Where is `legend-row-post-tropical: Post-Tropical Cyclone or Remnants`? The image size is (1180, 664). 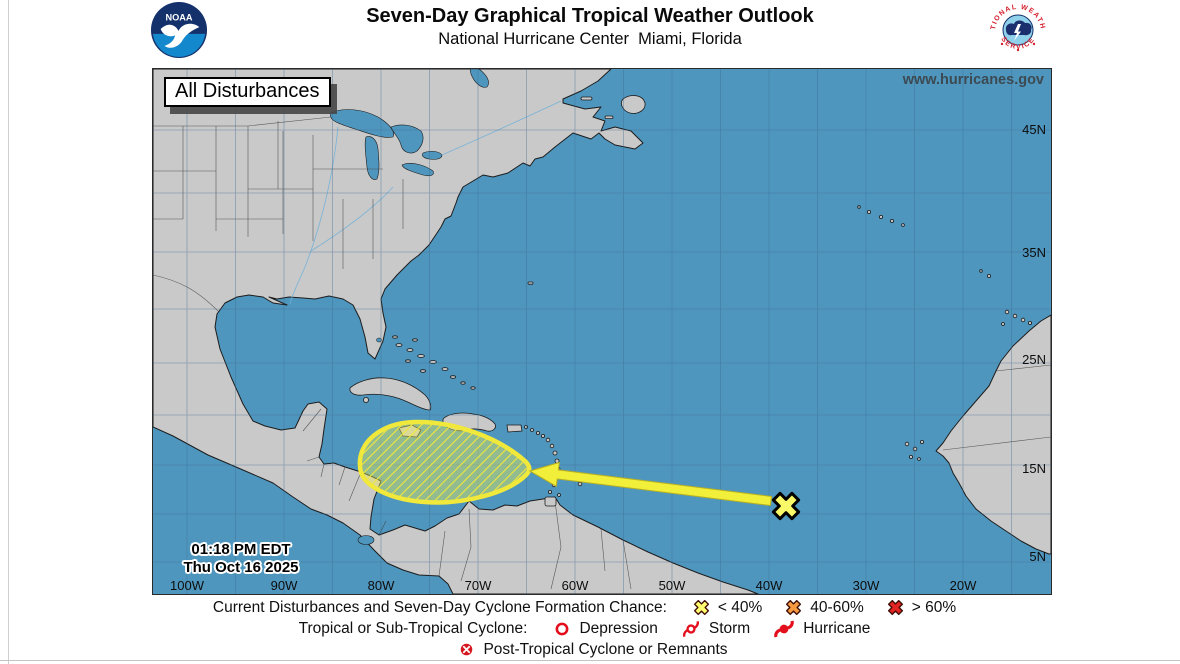
legend-row-post-tropical: Post-Tropical Cyclone or Remnants is located at coordinates (590, 649).